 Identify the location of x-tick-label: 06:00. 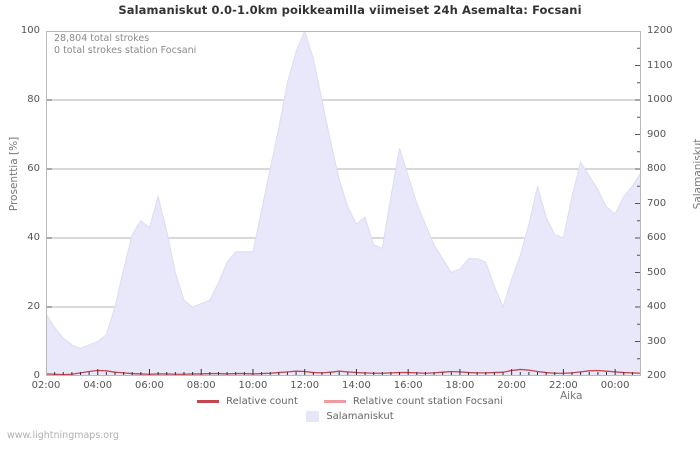
(149, 385).